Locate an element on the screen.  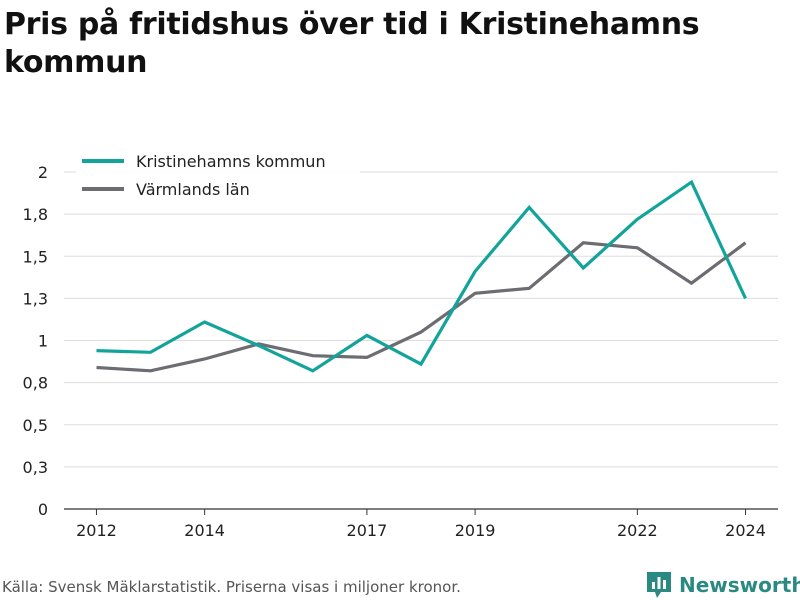
y-tick-label: 1,3 is located at coordinates (35, 298).